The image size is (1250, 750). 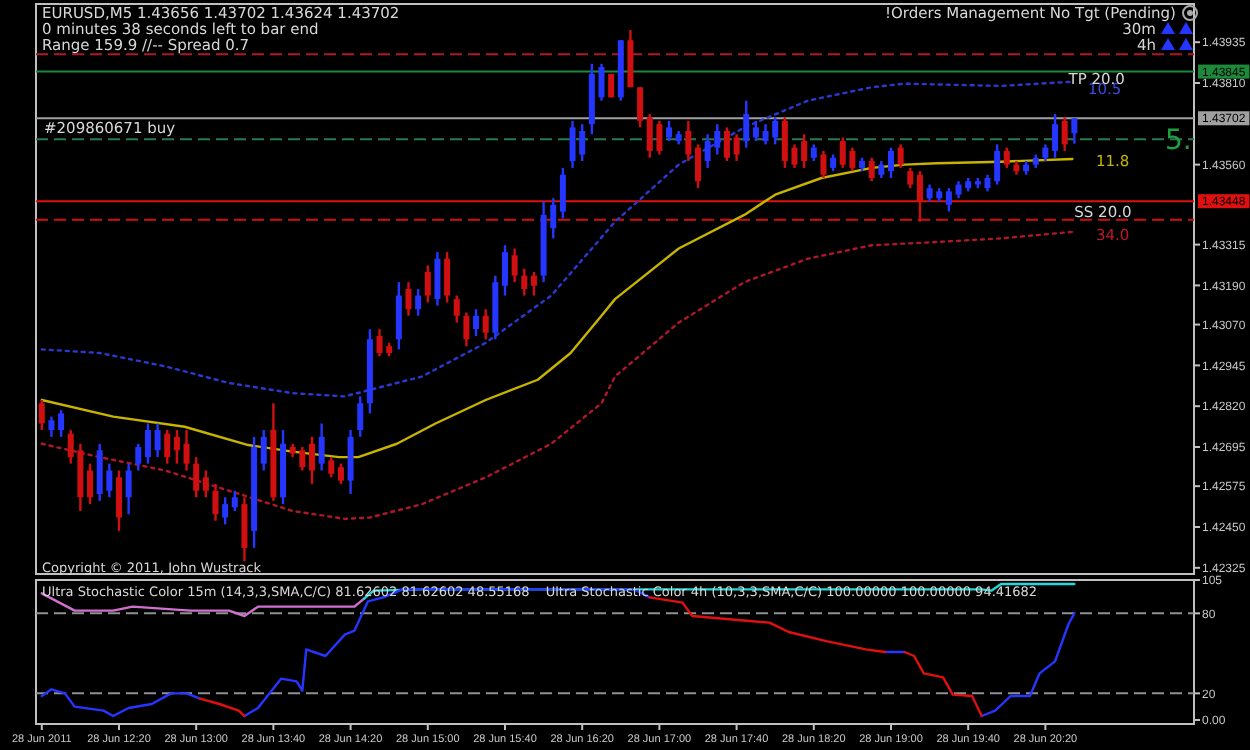 What do you see at coordinates (1178, 140) in the screenshot?
I see `annotation: 5.` at bounding box center [1178, 140].